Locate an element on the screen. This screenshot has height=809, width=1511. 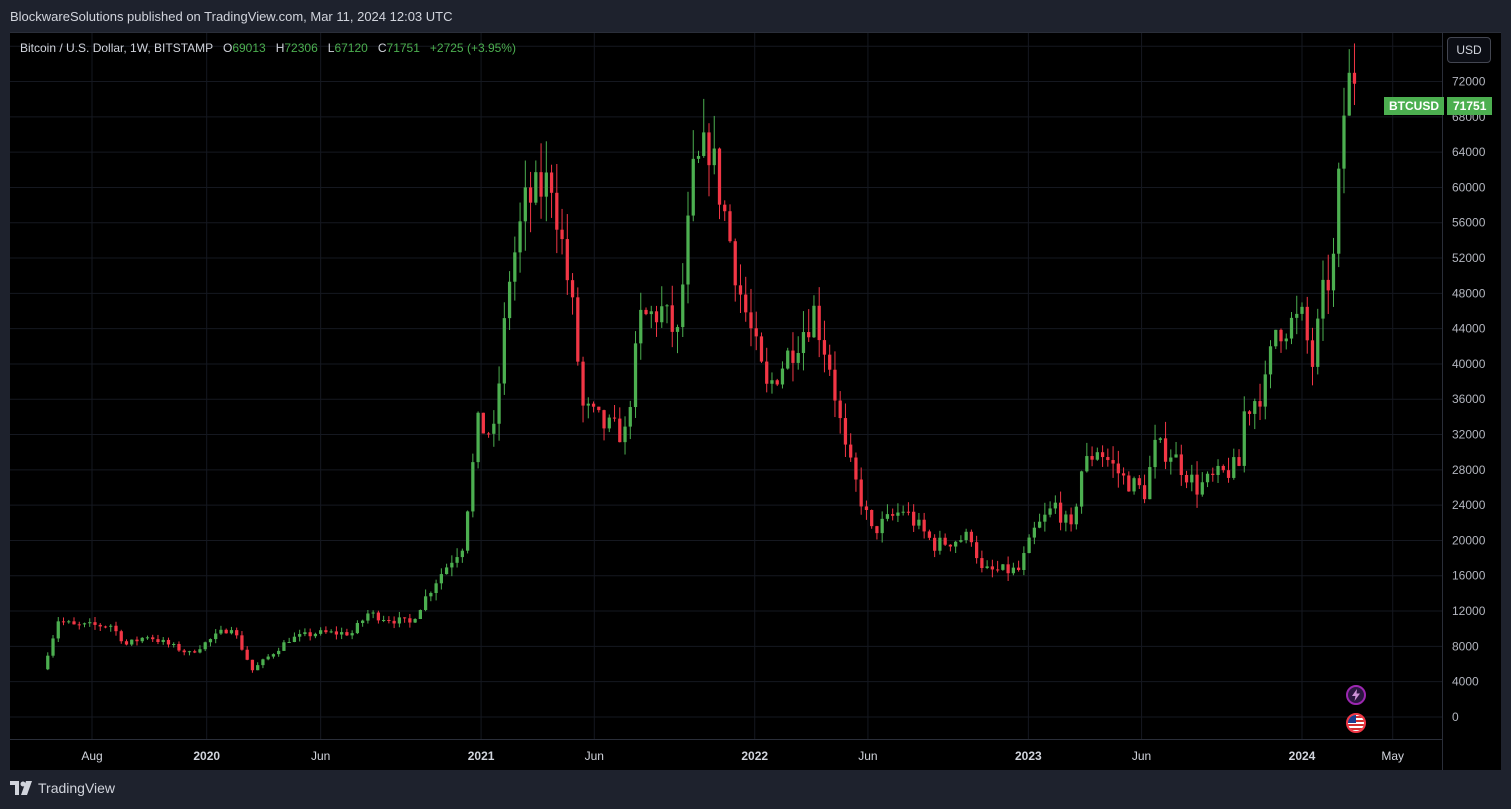
price-tick-label: 16000 is located at coordinates (1469, 576).